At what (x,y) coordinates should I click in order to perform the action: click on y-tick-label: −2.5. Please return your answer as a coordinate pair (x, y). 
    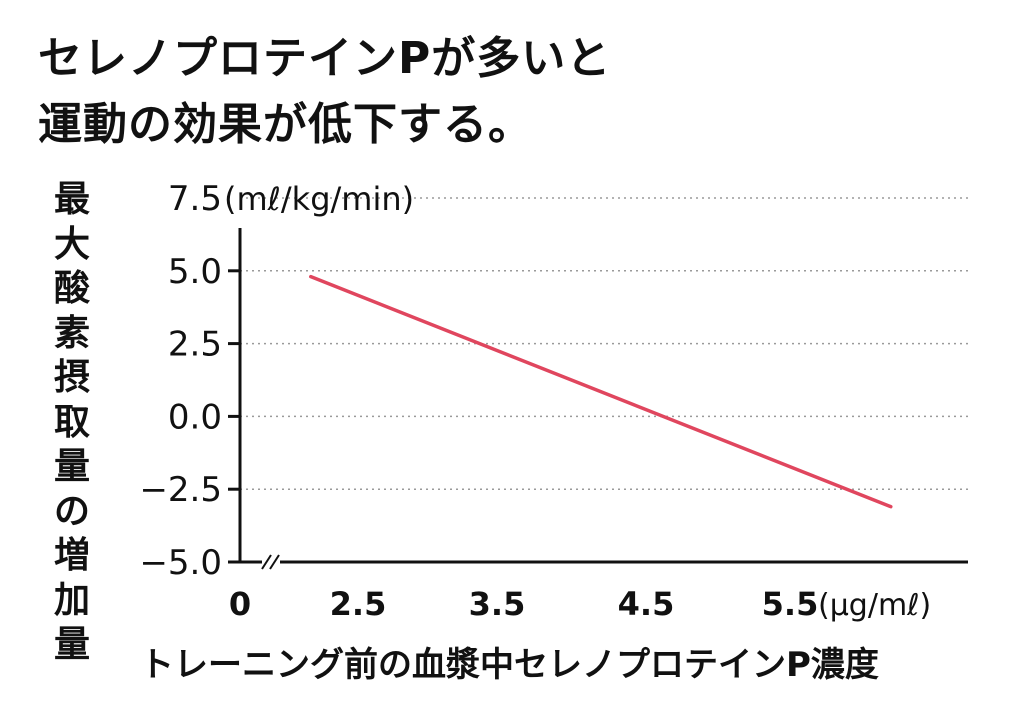
    Looking at the image, I should click on (180, 490).